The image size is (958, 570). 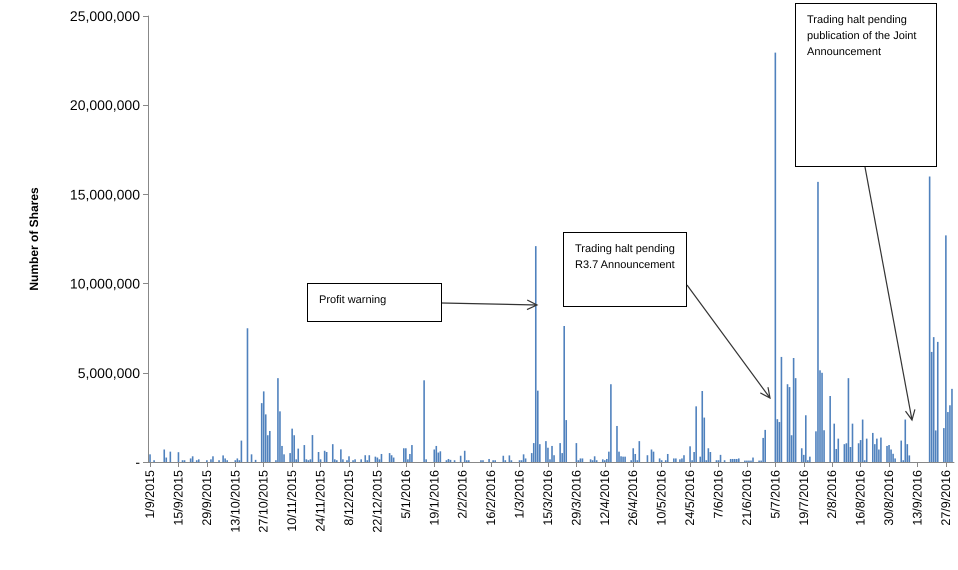 I want to click on y-tick-label: 20,000,000, so click(x=105, y=105).